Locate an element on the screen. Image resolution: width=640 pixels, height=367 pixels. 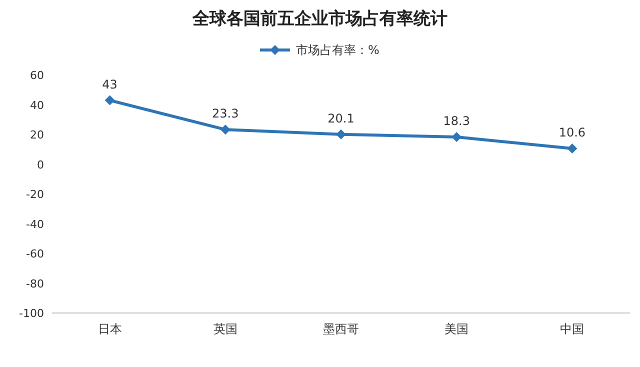
x-tick-label: 中国 is located at coordinates (572, 329).